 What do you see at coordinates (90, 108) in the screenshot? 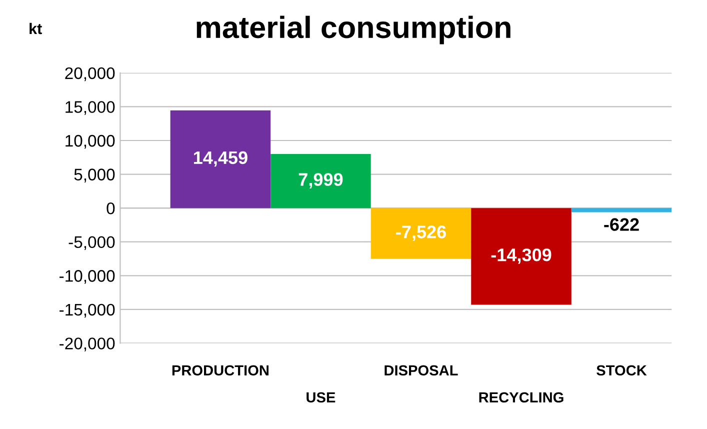
I see `y-tick-label: 15,000` at bounding box center [90, 108].